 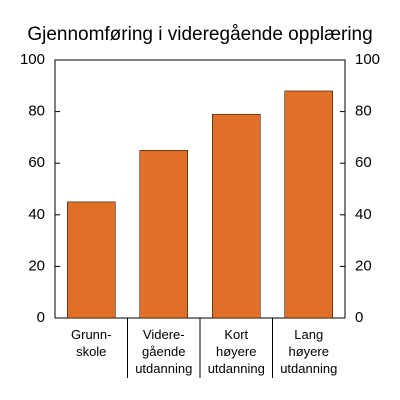 What do you see at coordinates (308, 351) in the screenshot?
I see `x-tick-label: Lang høyere utdanning` at bounding box center [308, 351].